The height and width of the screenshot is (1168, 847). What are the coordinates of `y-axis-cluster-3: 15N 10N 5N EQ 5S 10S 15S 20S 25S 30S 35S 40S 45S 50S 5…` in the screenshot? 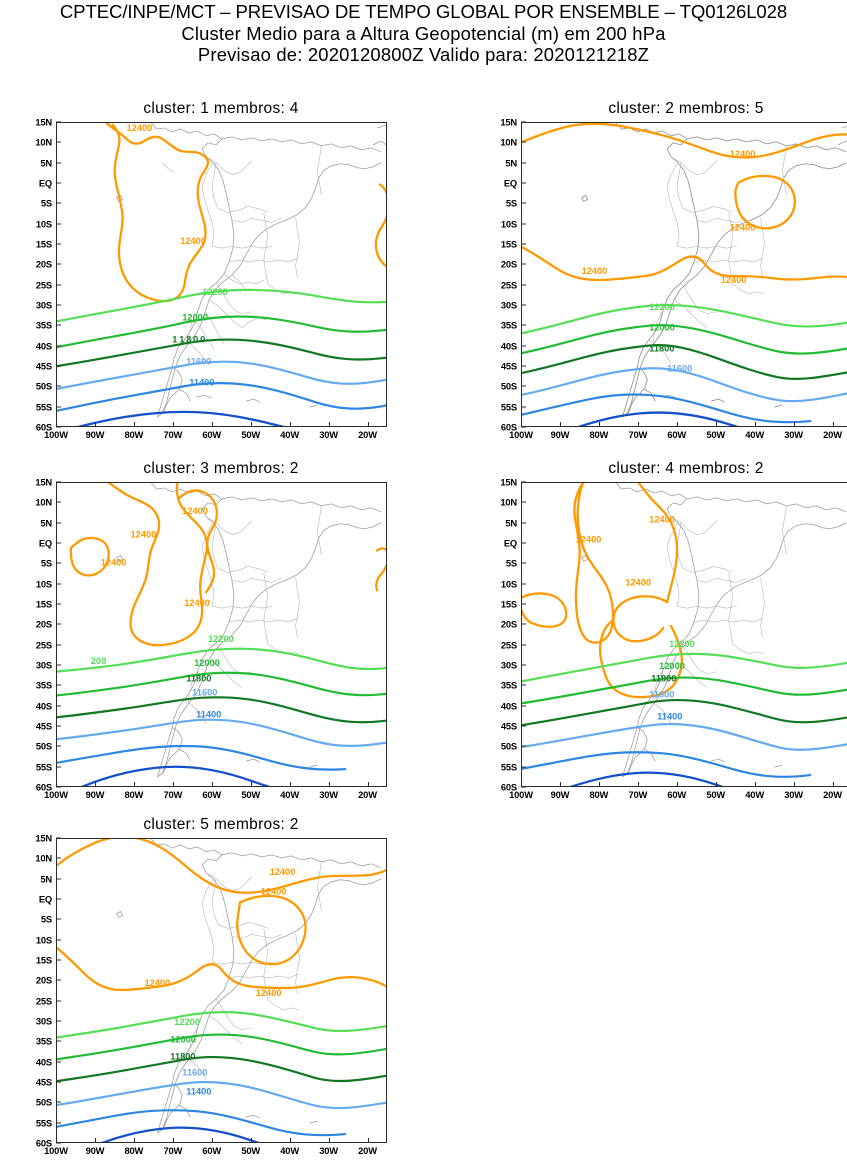 It's located at (211, 634).